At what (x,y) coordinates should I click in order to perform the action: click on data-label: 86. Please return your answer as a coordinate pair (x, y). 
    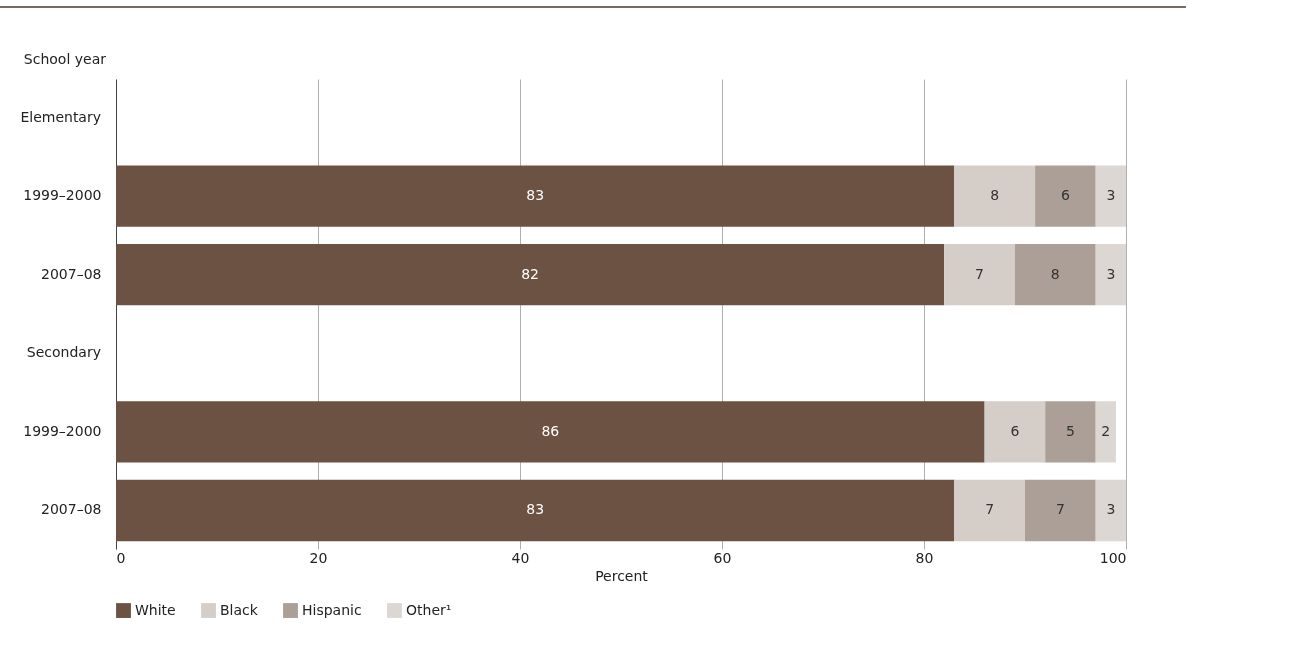
    Looking at the image, I should click on (550, 430).